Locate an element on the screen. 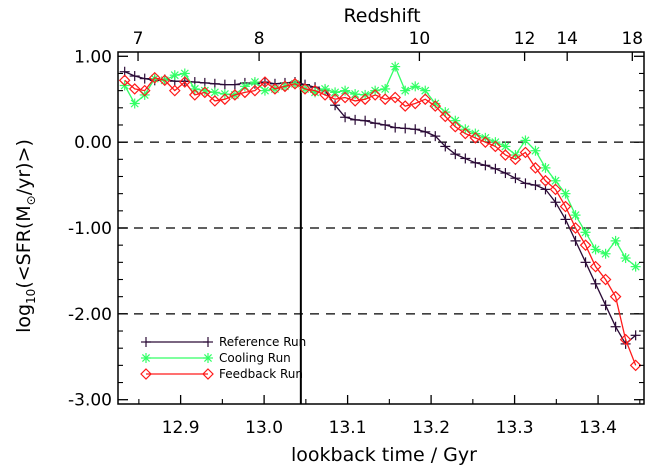 The width and height of the screenshot is (648, 468). top-tick-label: 8 is located at coordinates (259, 39).